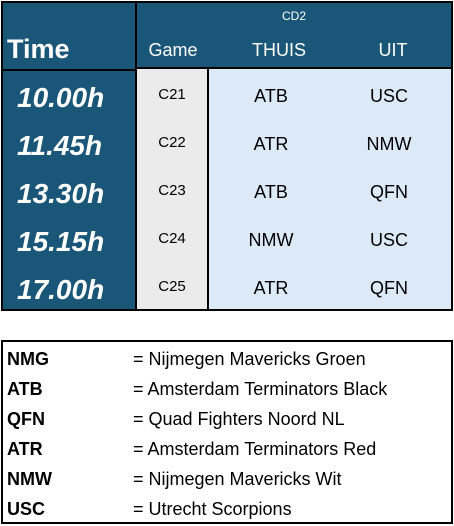 This screenshot has width=454, height=526. What do you see at coordinates (389, 144) in the screenshot?
I see `away-team-cell: NMW` at bounding box center [389, 144].